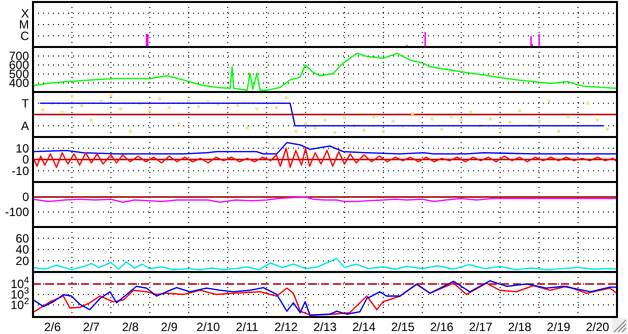 The height and width of the screenshot is (334, 628). I want to click on x-tick-label: 2/11, so click(247, 327).